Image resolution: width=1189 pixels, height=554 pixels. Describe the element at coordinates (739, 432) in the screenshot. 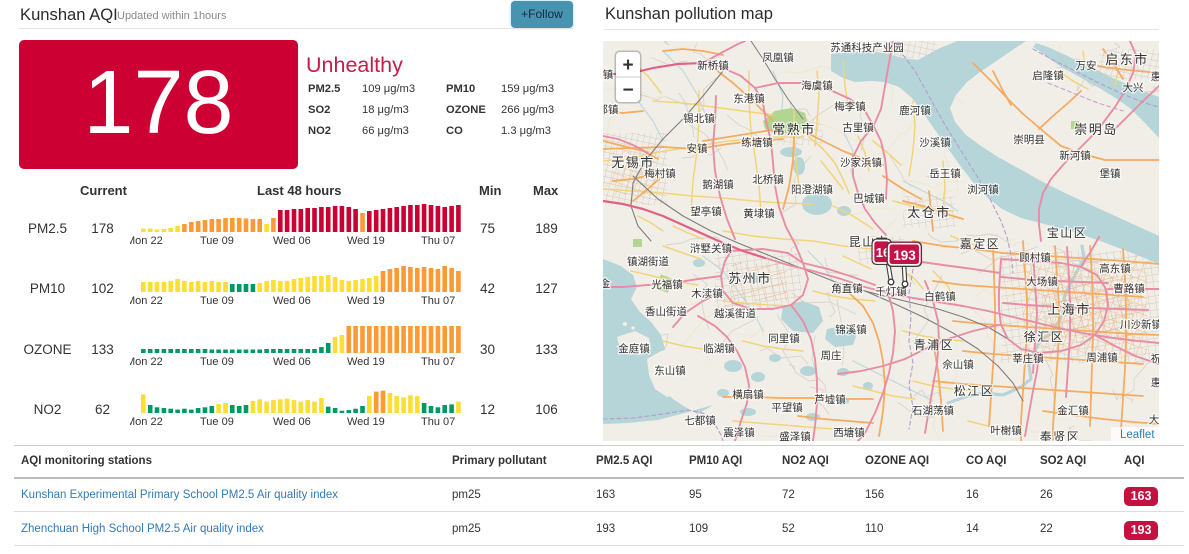

I see `svg-text: 震泽镇` at that location.